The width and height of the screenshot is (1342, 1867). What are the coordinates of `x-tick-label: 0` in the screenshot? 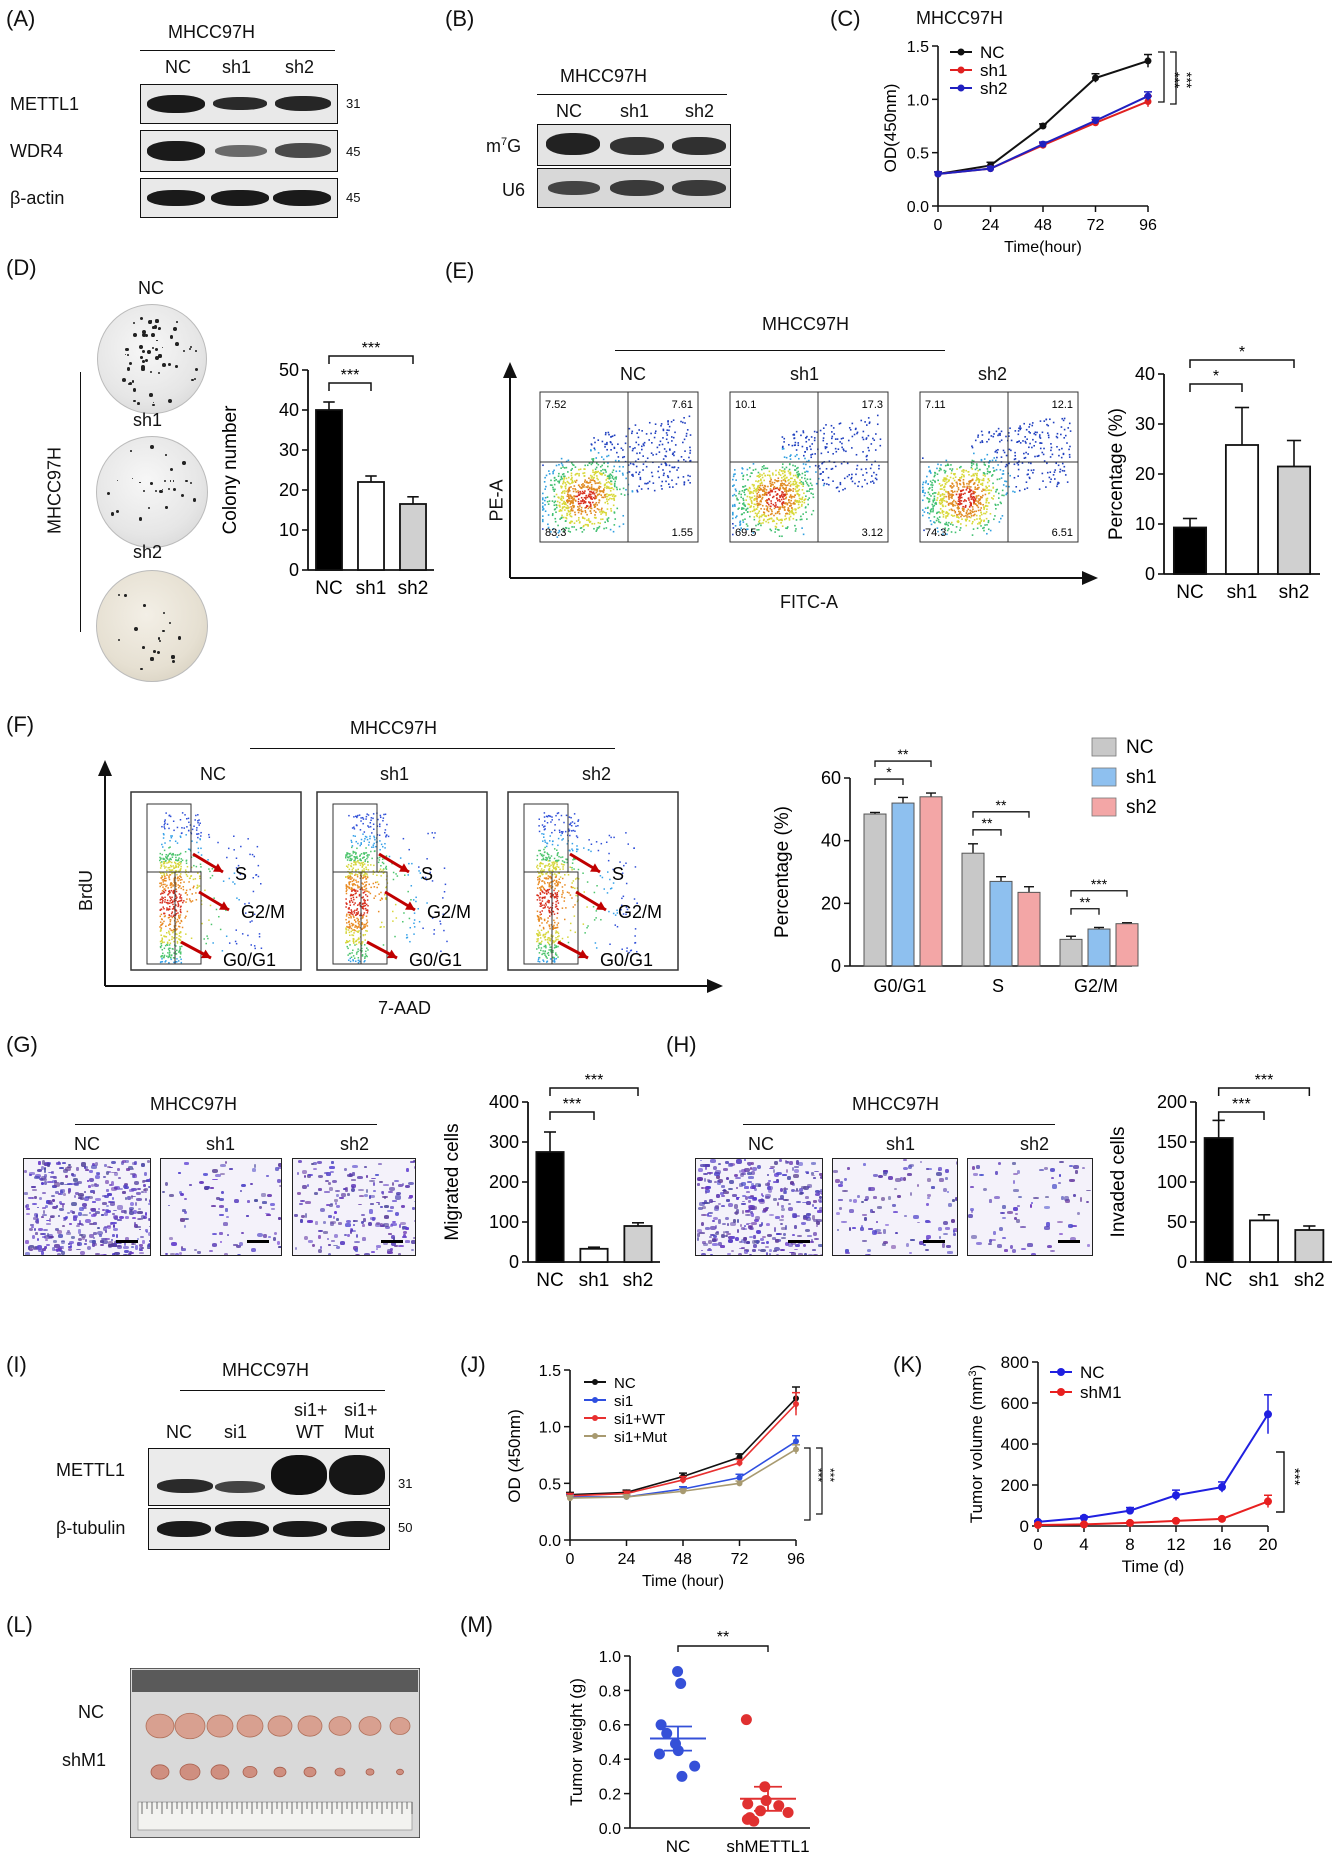 It's located at (938, 225).